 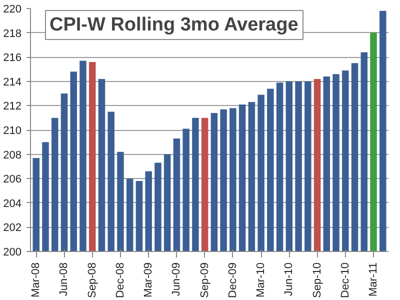 What do you see at coordinates (12, 131) in the screenshot?
I see `y-tick-label: 210` at bounding box center [12, 131].